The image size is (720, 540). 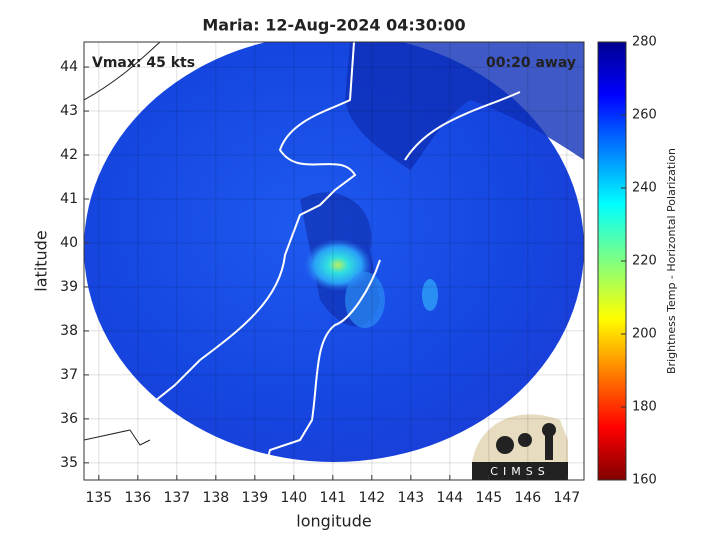 What do you see at coordinates (410, 498) in the screenshot?
I see `x-tick-label: 143` at bounding box center [410, 498].